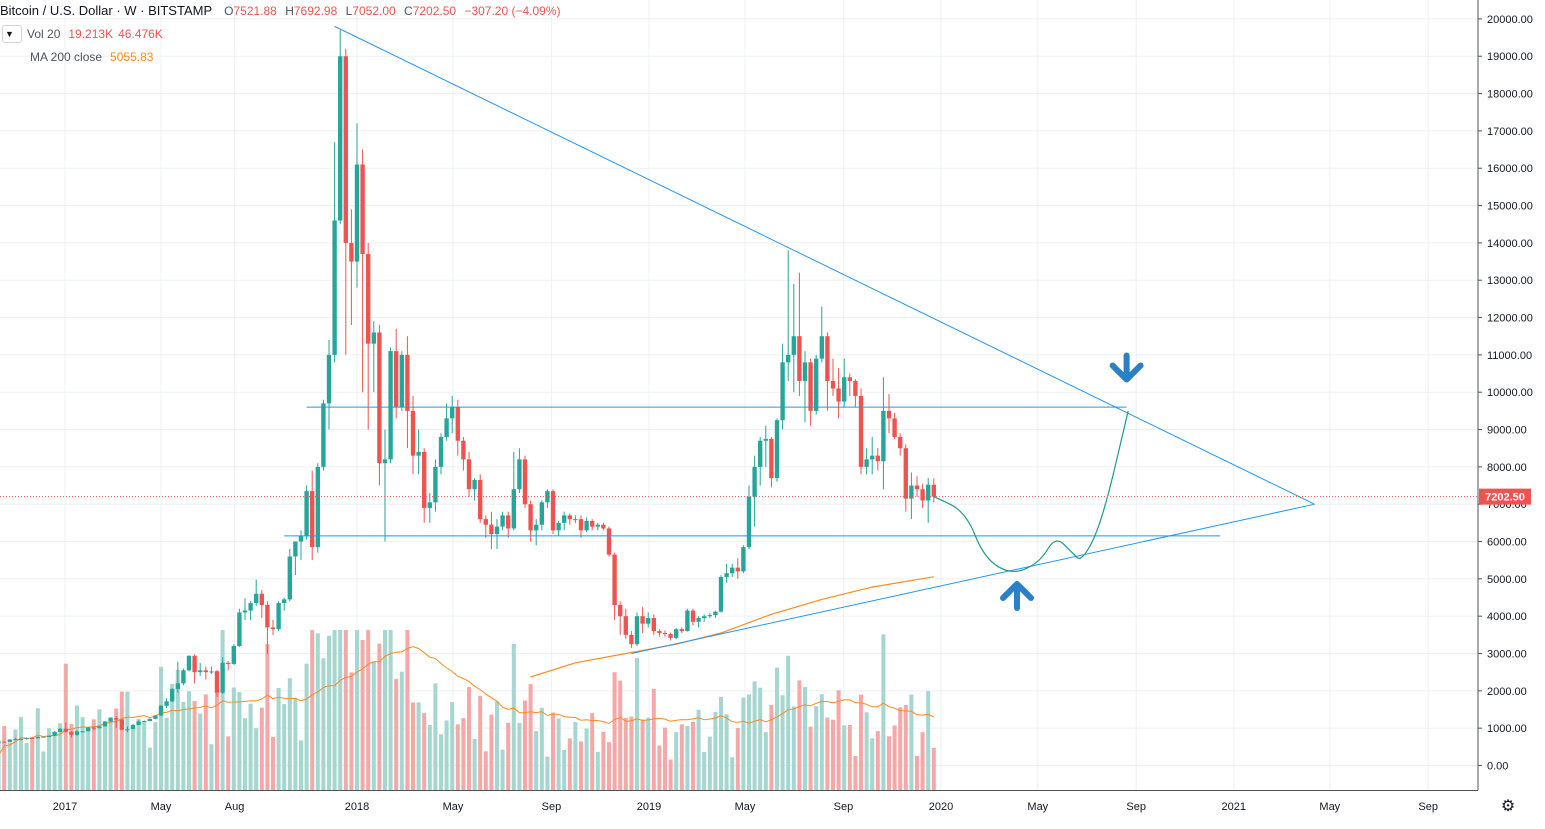 The height and width of the screenshot is (829, 1545). I want to click on ma-label: MA 200 close, so click(66, 57).